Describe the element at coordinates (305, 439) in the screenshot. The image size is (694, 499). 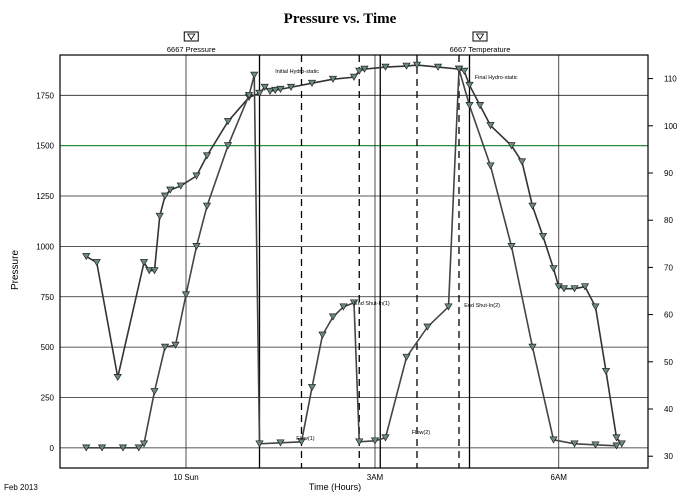
I see `annotation-label: Flow(1)` at that location.